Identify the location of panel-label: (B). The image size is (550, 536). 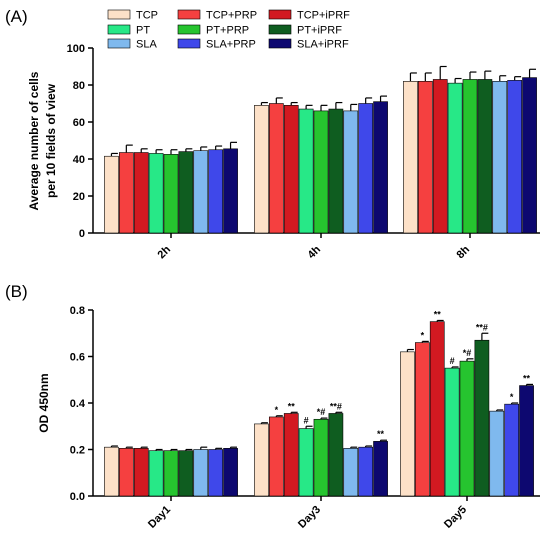
(16, 291).